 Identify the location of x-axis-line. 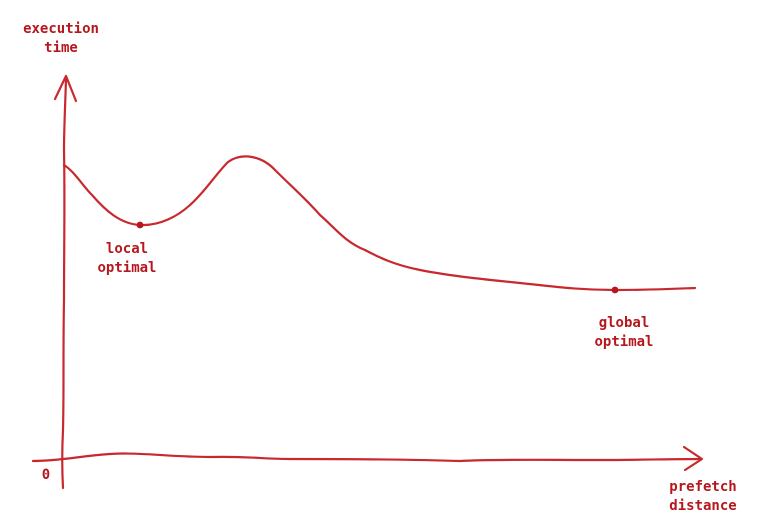
(366, 457).